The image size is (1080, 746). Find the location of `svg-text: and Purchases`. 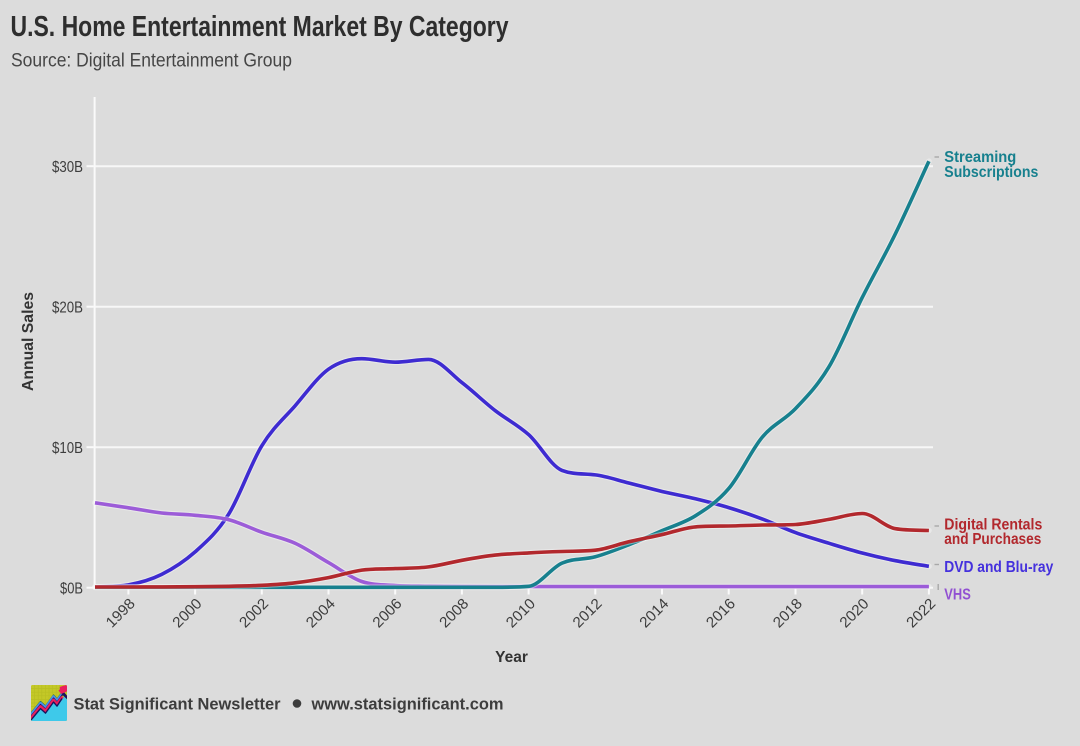

svg-text: and Purchases is located at coordinates (992, 539).